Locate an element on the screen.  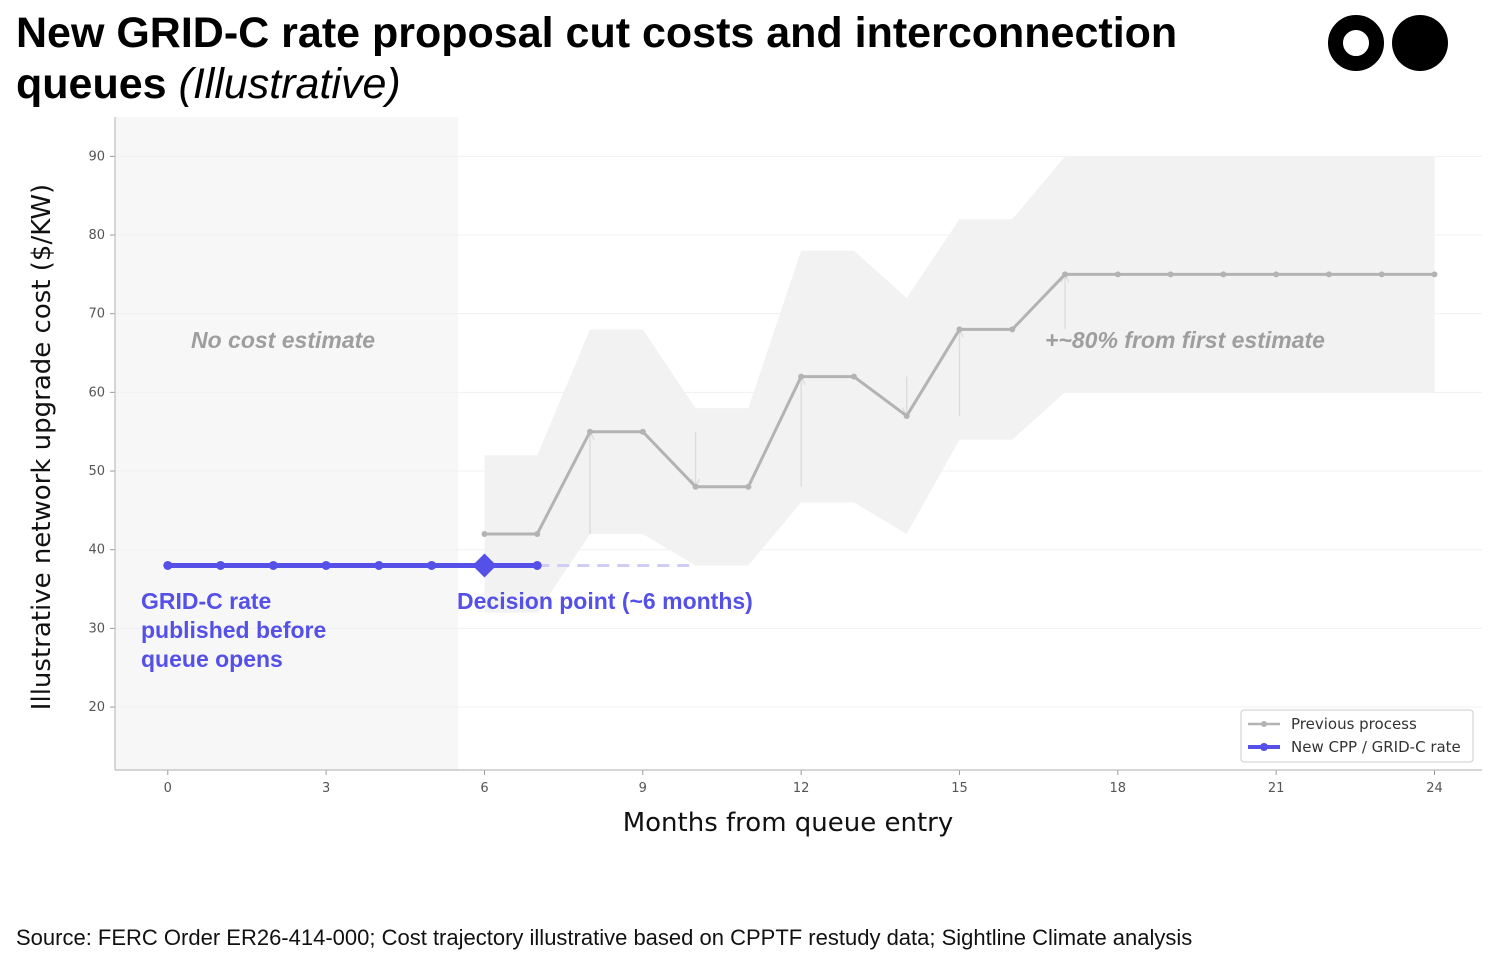
x-tick-label: 18 is located at coordinates (1118, 788).